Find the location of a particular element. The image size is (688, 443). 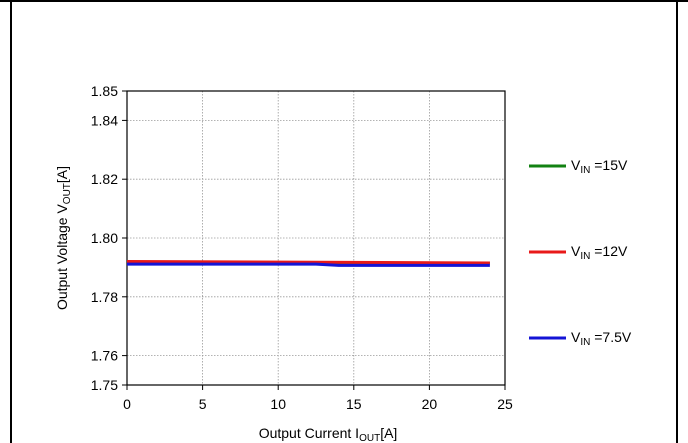

x-tick-label-20: 20 is located at coordinates (430, 404).